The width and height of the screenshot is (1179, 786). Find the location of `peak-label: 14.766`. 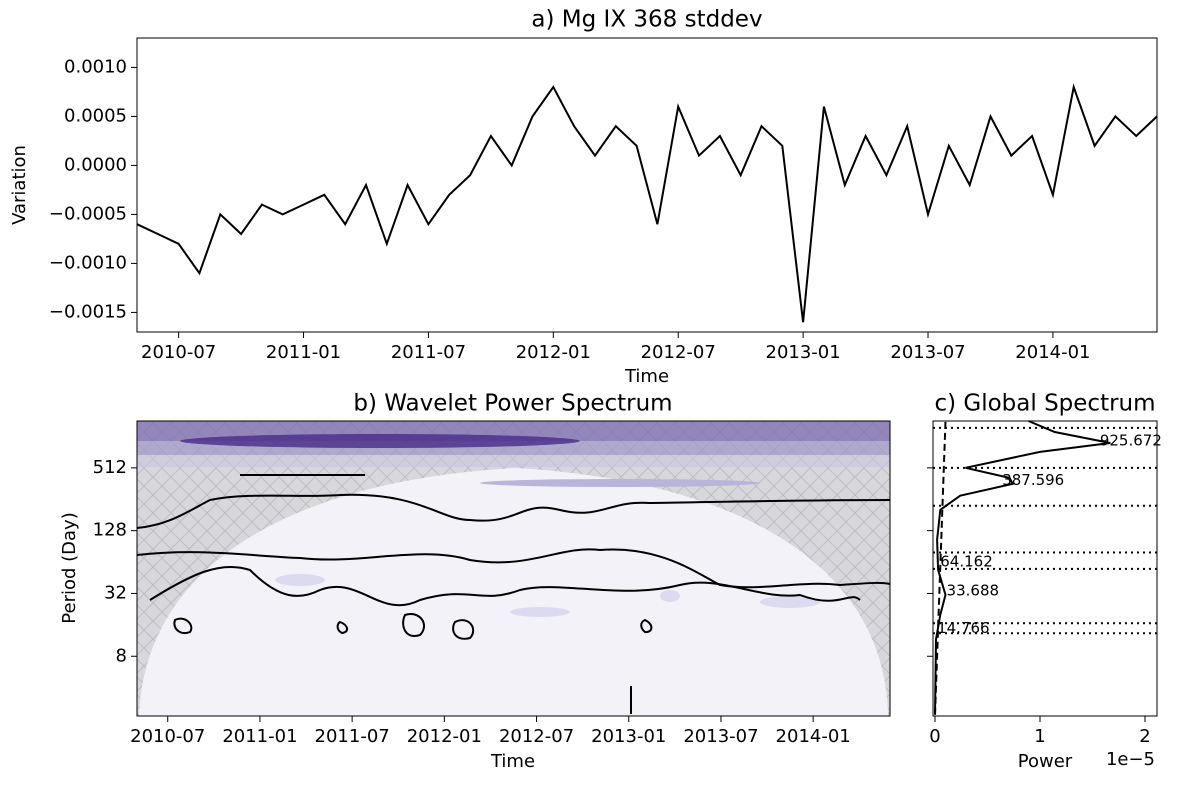

peak-label: 14.766 is located at coordinates (963, 628).